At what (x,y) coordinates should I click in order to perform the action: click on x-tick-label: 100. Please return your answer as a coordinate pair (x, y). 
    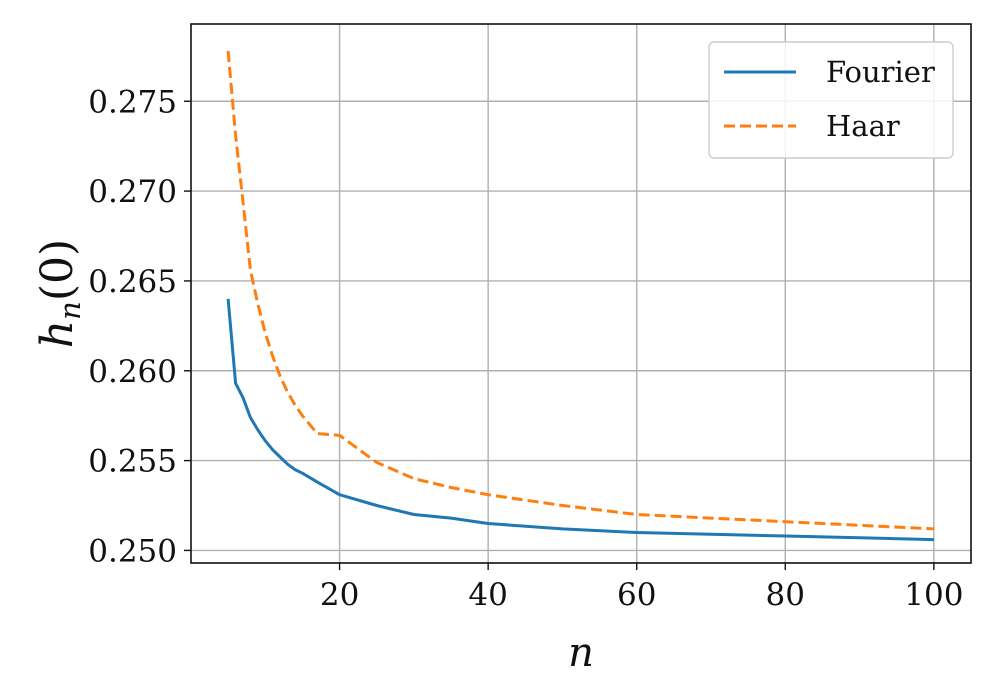
    Looking at the image, I should click on (933, 595).